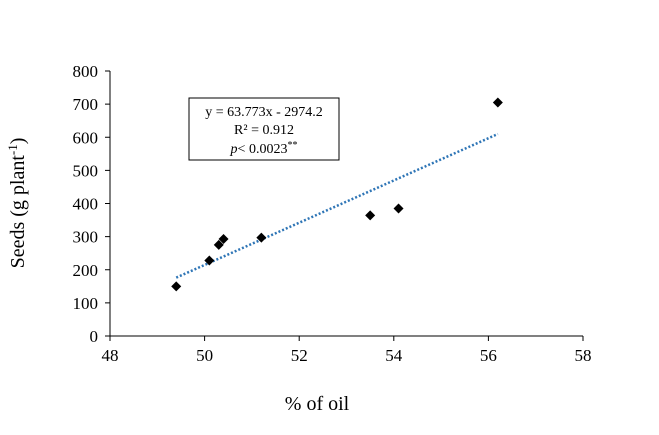 The image size is (659, 435). I want to click on annotation-box, so click(264, 129).